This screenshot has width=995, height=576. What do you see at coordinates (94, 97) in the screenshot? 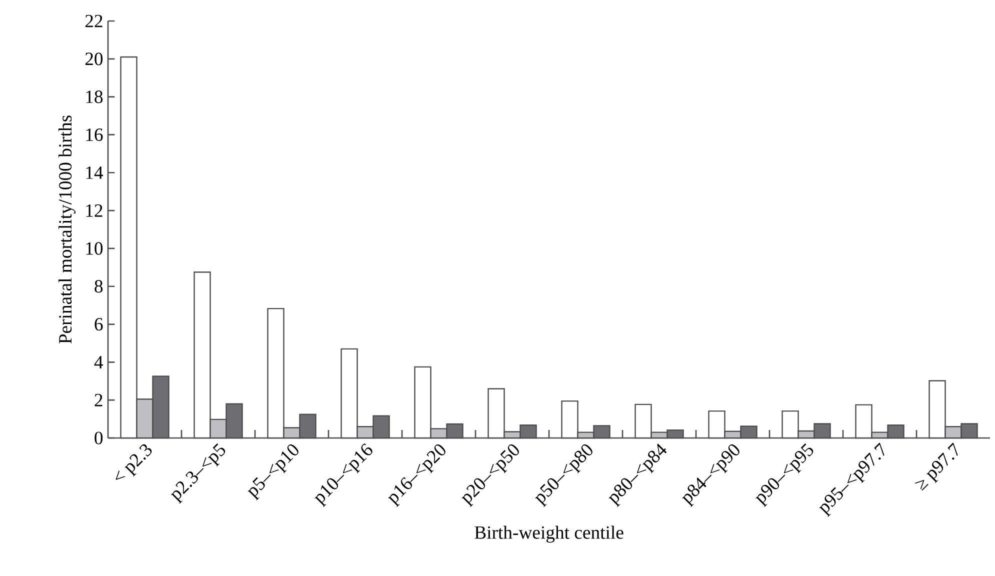
I see `y-tick-label: 18` at bounding box center [94, 97].